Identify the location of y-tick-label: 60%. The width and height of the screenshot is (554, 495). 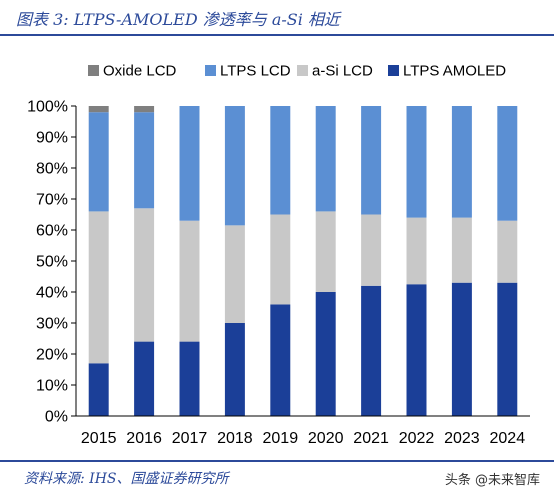
(52, 231).